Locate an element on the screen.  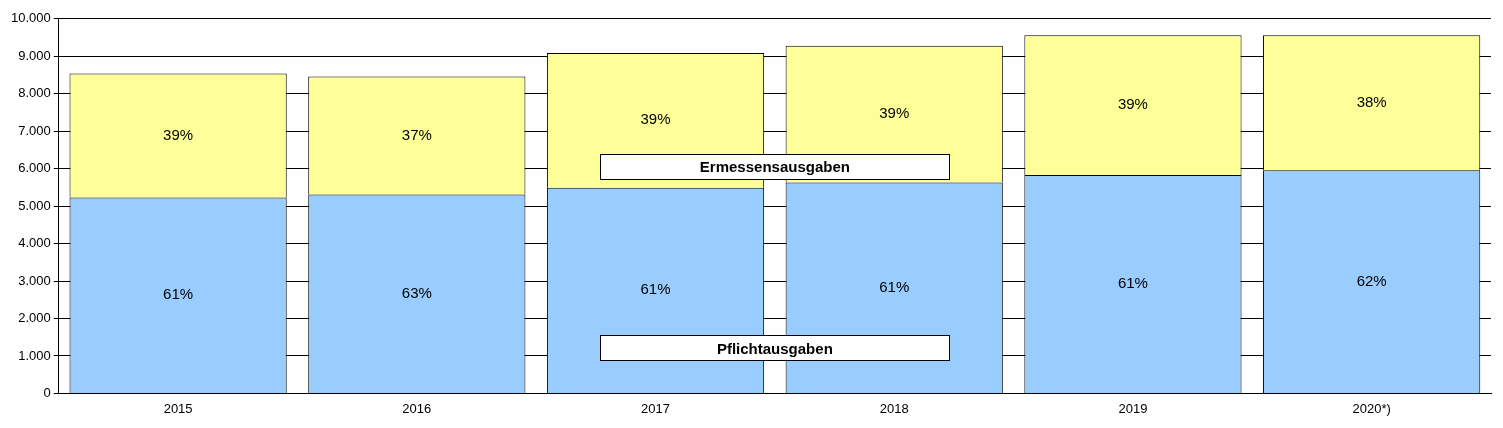
label-box: Pflichtausgaben is located at coordinates (774, 348).